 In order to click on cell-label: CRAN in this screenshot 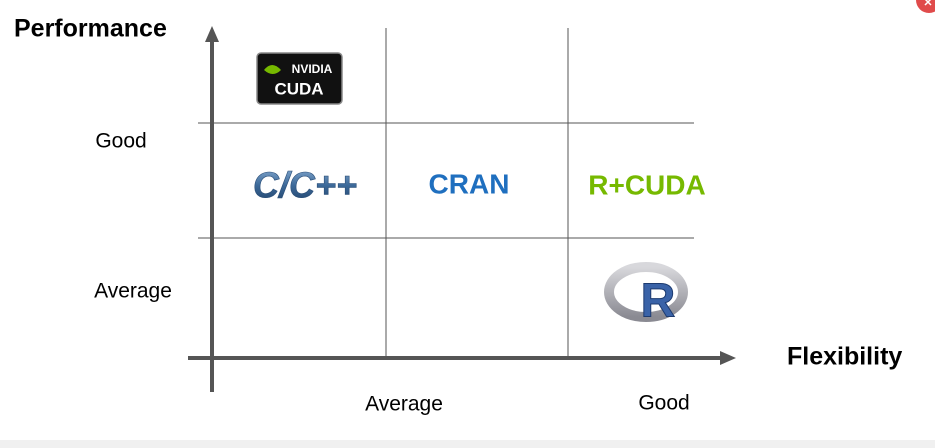, I will do `click(469, 183)`.